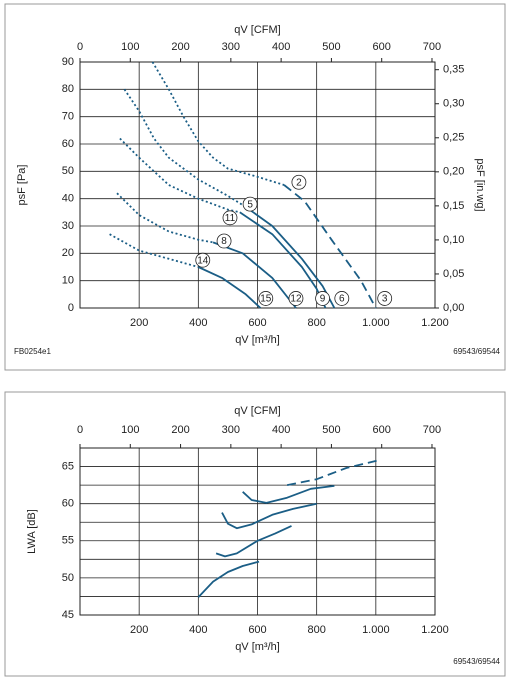 The height and width of the screenshot is (685, 510). Describe the element at coordinates (68, 199) in the screenshot. I see `y-tick-label: 40` at that location.